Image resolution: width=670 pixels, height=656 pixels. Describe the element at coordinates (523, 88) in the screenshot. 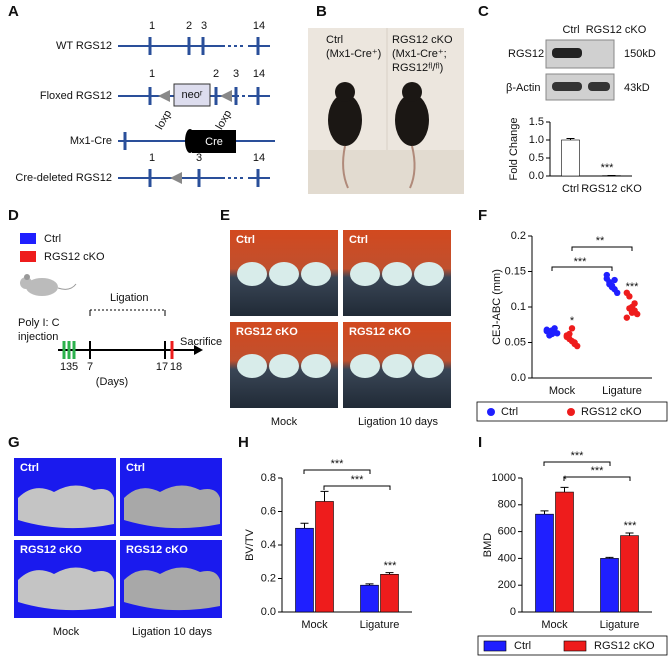

I see `protein-label: β-Actin` at that location.